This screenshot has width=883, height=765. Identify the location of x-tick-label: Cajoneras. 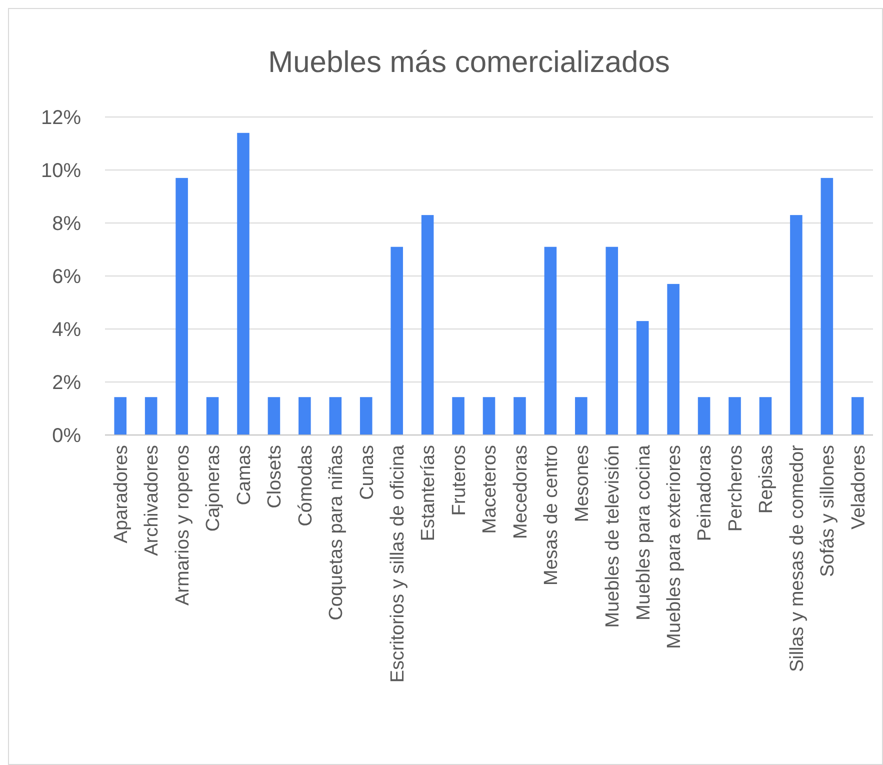
(213, 488).